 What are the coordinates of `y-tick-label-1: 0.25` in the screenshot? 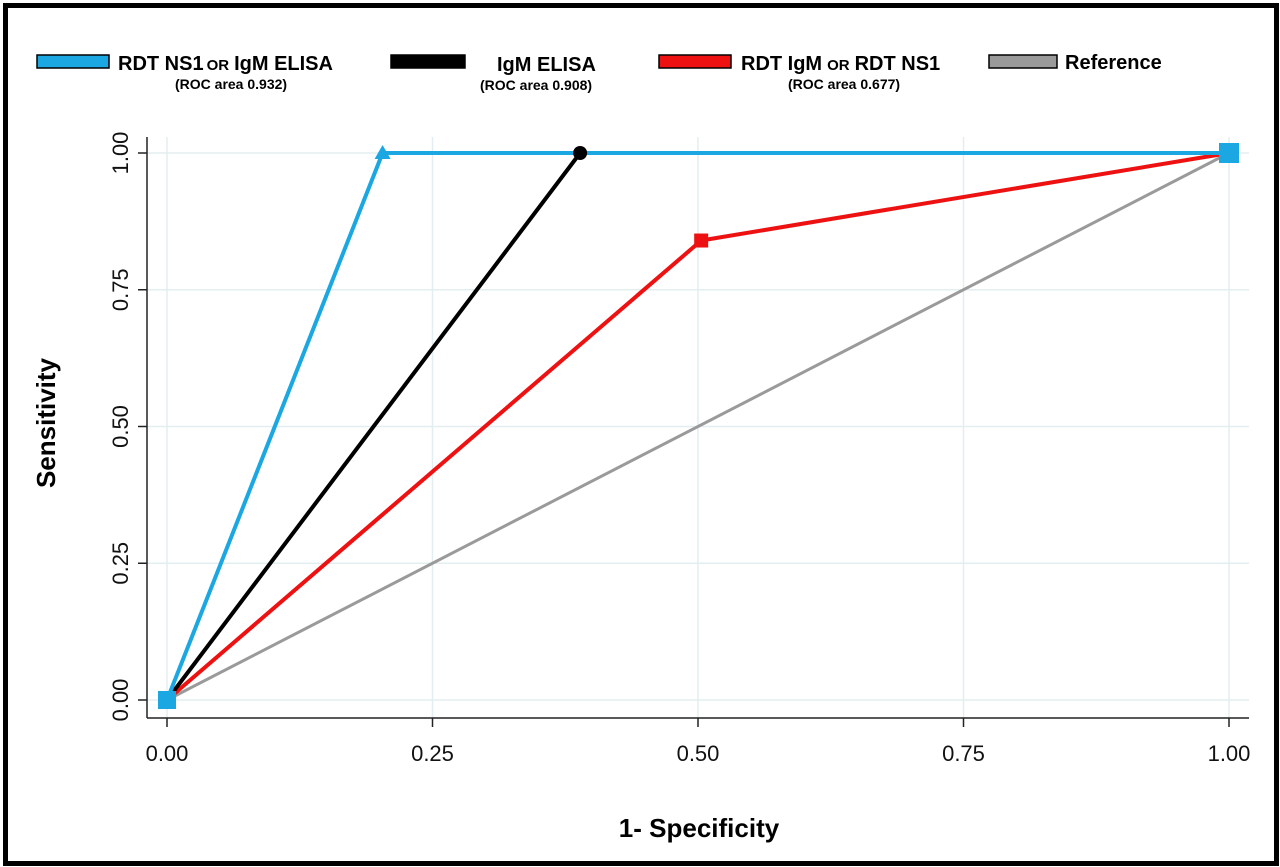 It's located at (120, 563).